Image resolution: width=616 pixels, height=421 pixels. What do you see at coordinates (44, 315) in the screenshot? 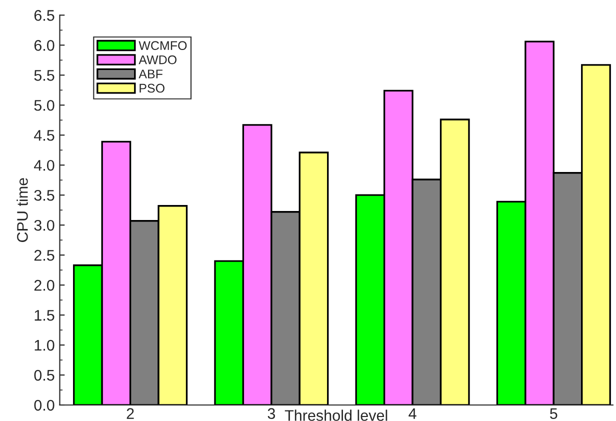
I see `y-tick-label: 1.5` at bounding box center [44, 315].